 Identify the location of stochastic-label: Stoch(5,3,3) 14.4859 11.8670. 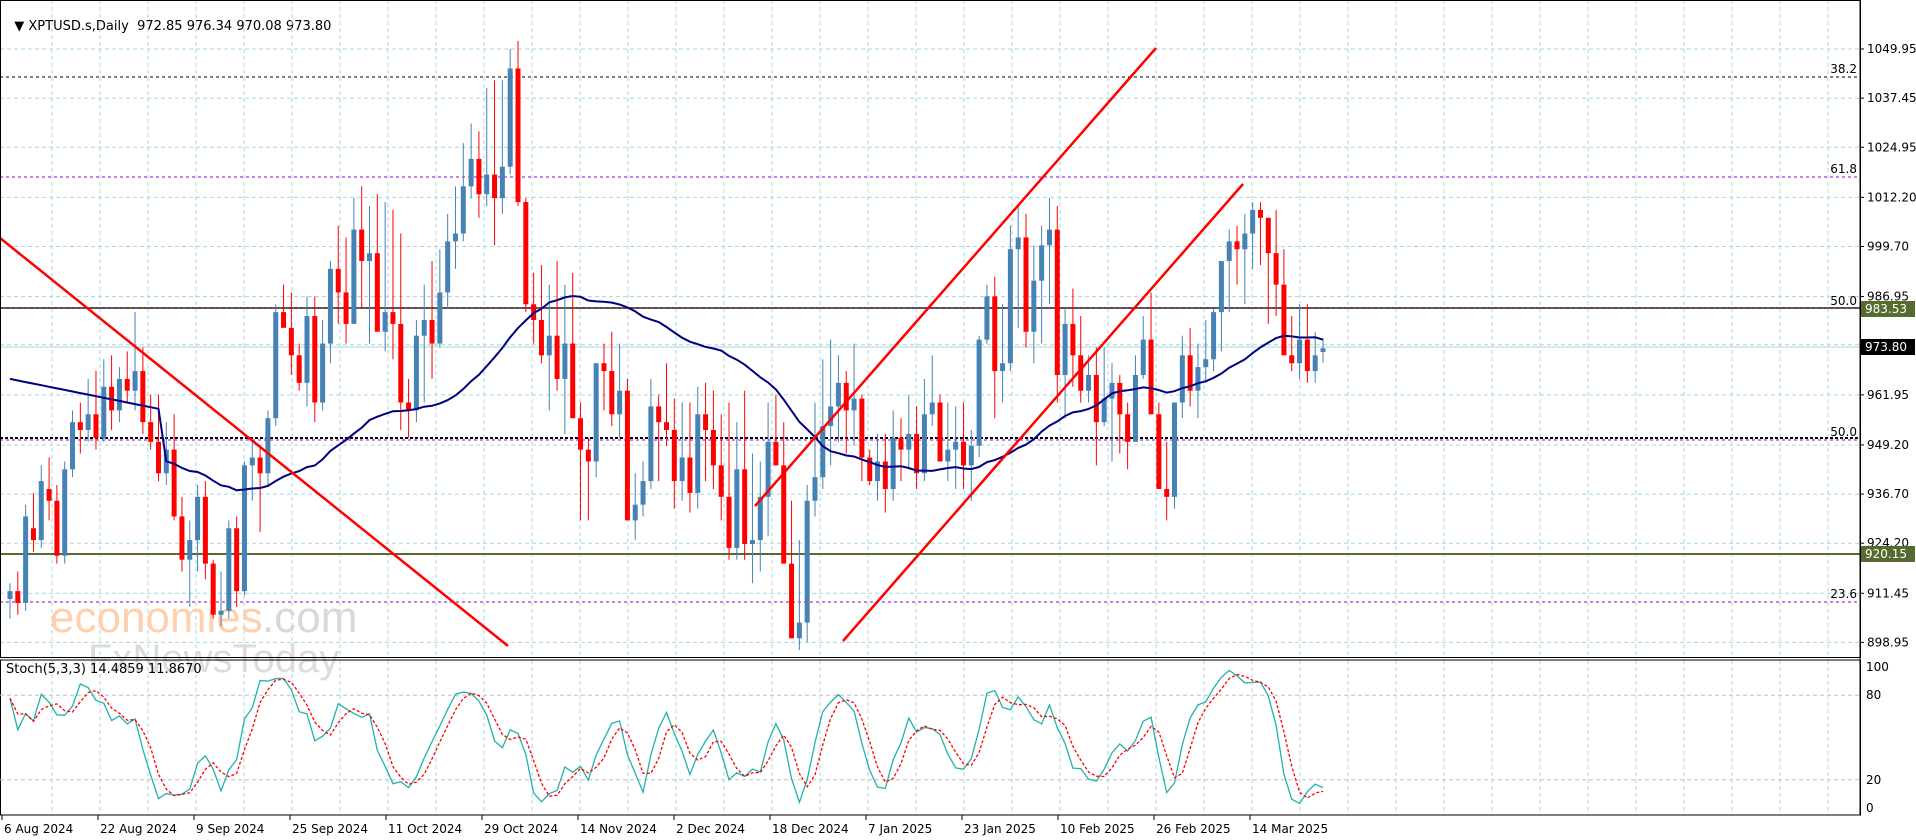
(104, 669).